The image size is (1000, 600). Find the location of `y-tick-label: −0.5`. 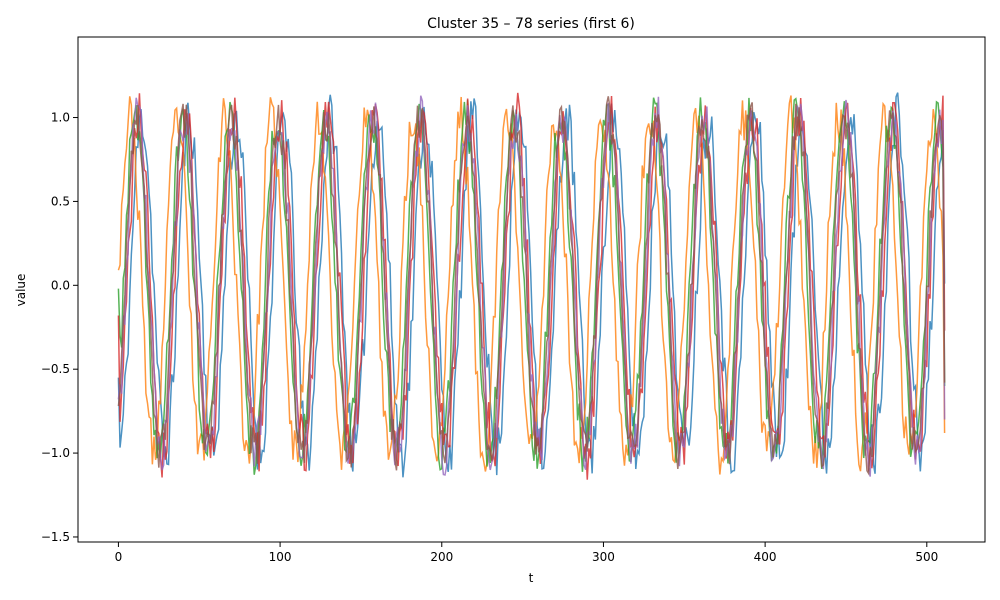

y-tick-label: −0.5 is located at coordinates (55, 369).